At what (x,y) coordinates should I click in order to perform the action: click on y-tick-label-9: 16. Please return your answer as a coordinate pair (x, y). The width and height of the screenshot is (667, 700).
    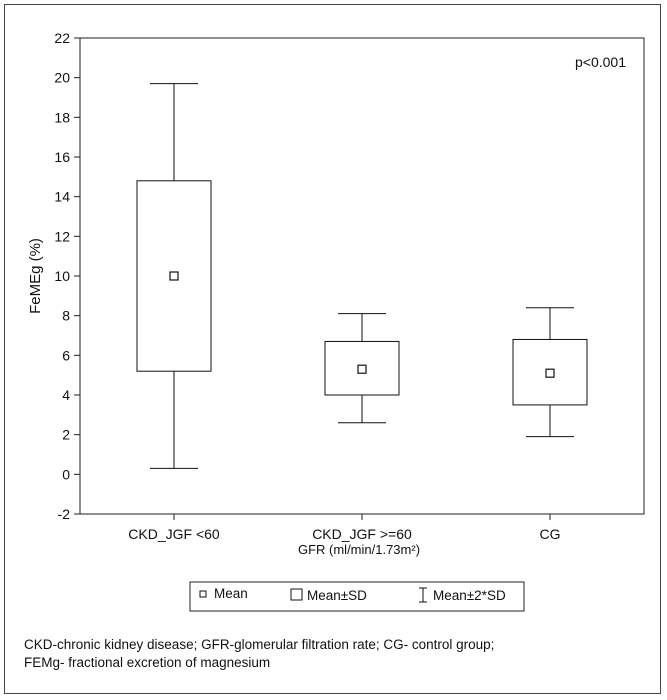
    Looking at the image, I should click on (62, 157).